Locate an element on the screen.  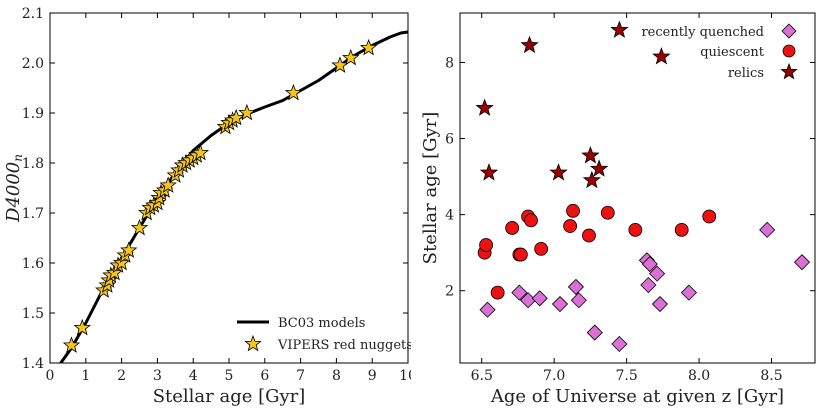
y-tick-label: 1.9 is located at coordinates (33, 114).